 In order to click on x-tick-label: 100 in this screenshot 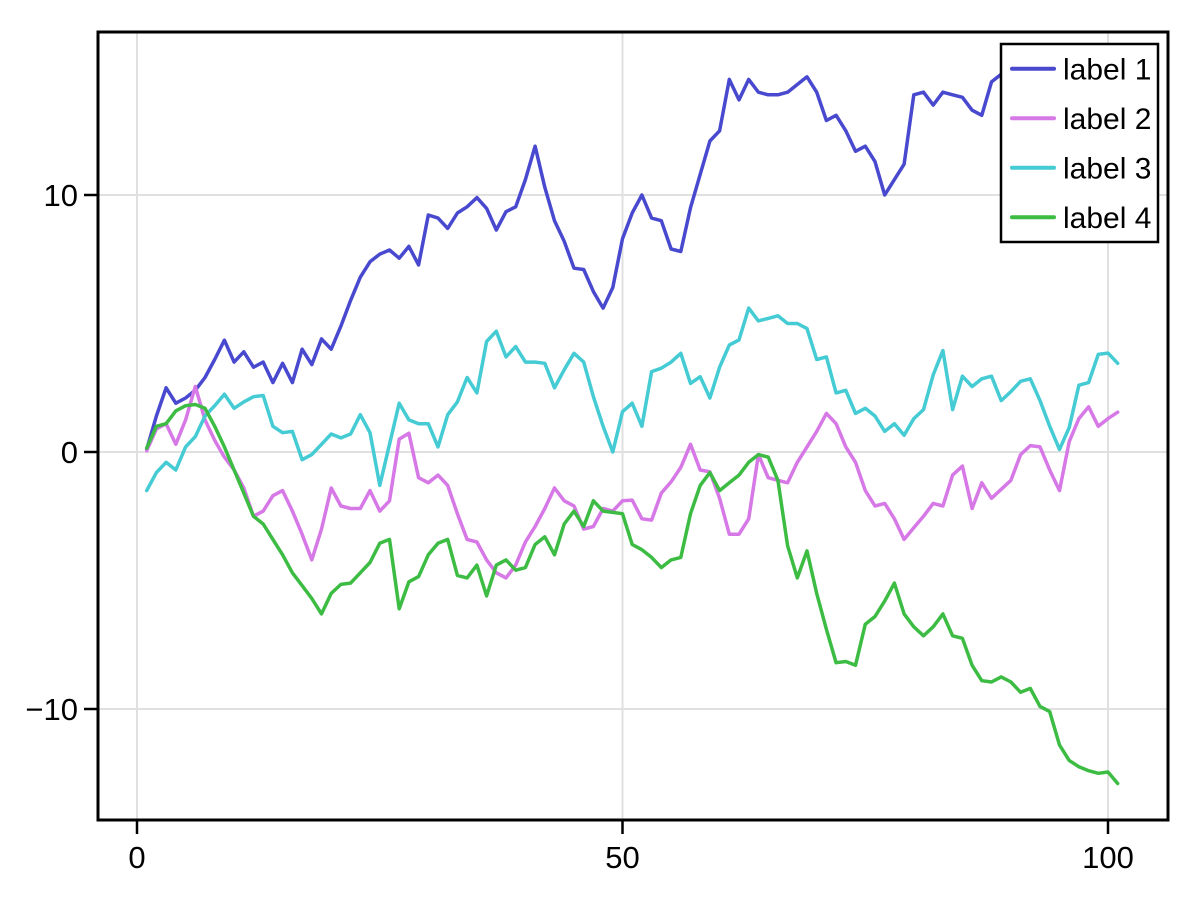, I will do `click(1108, 857)`.